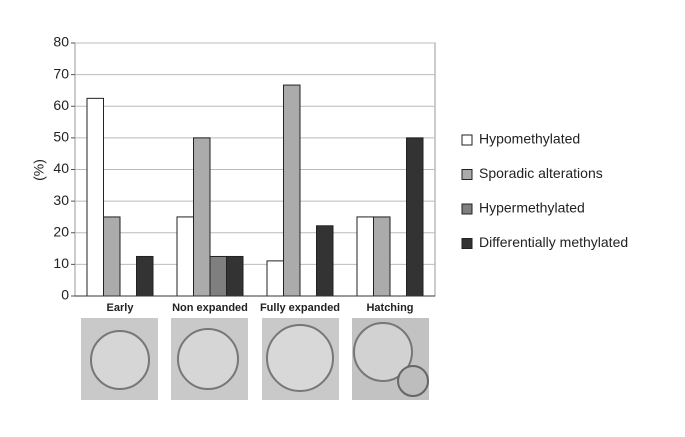 The height and width of the screenshot is (437, 685). What do you see at coordinates (532, 208) in the screenshot?
I see `legend-label: Hypermethylated` at bounding box center [532, 208].